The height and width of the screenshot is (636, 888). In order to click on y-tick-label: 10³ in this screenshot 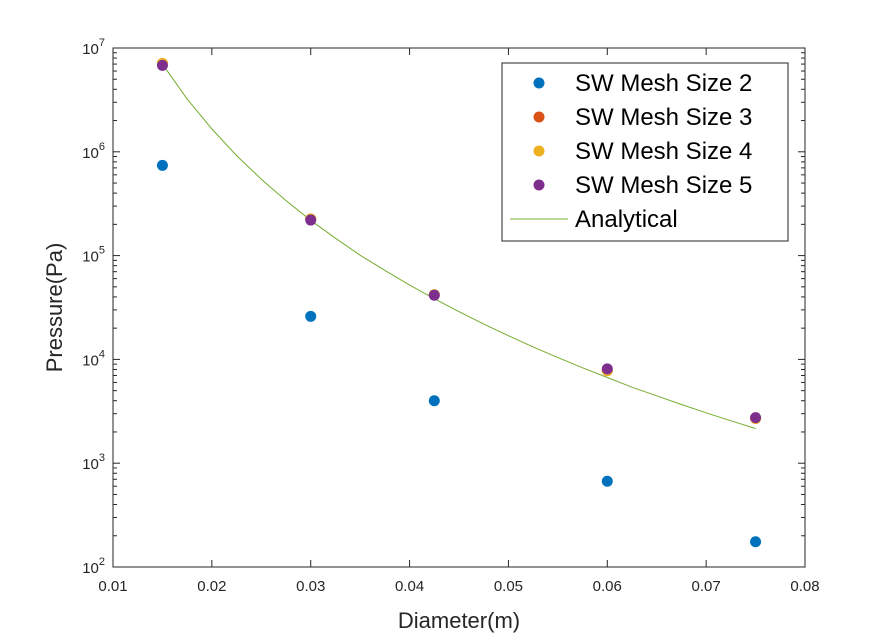, I will do `click(93, 462)`.